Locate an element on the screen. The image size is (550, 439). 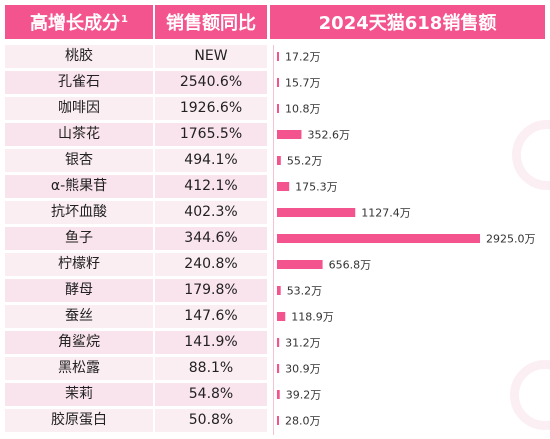
yoy-growth: 344.6% is located at coordinates (211, 238).